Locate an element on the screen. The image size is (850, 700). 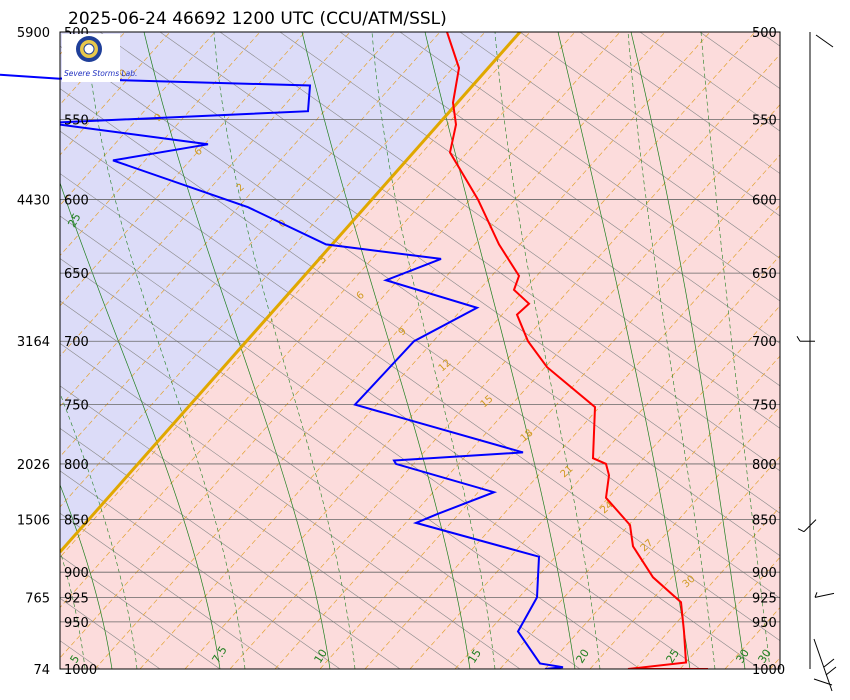
height-label: 2026 is located at coordinates (33, 465).